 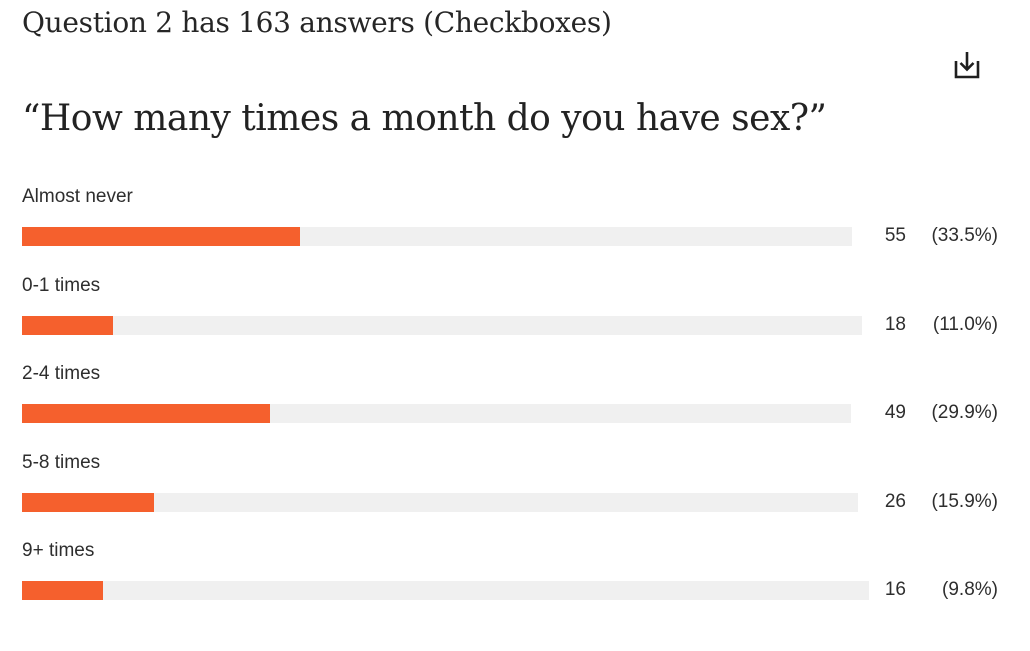 What do you see at coordinates (895, 235) in the screenshot?
I see `answer-count: 55` at bounding box center [895, 235].